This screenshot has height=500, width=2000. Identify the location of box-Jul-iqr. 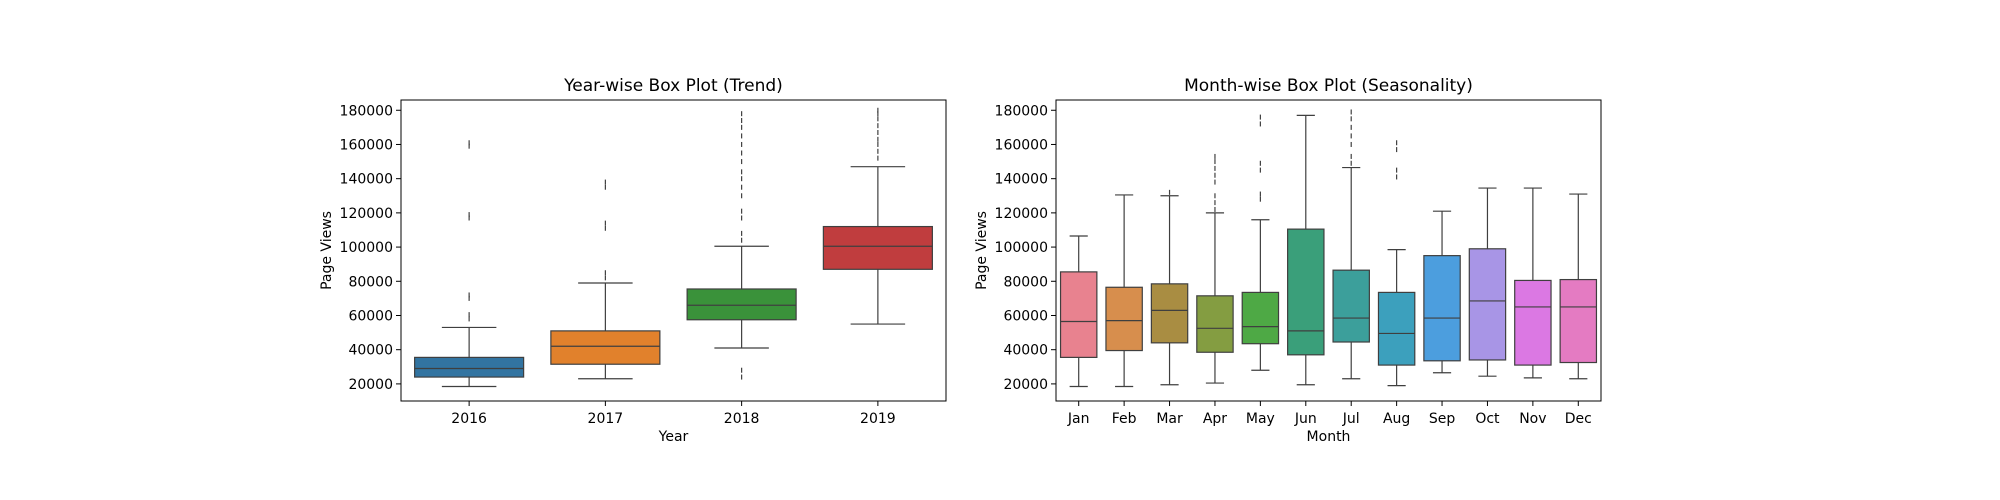
(1351, 306).